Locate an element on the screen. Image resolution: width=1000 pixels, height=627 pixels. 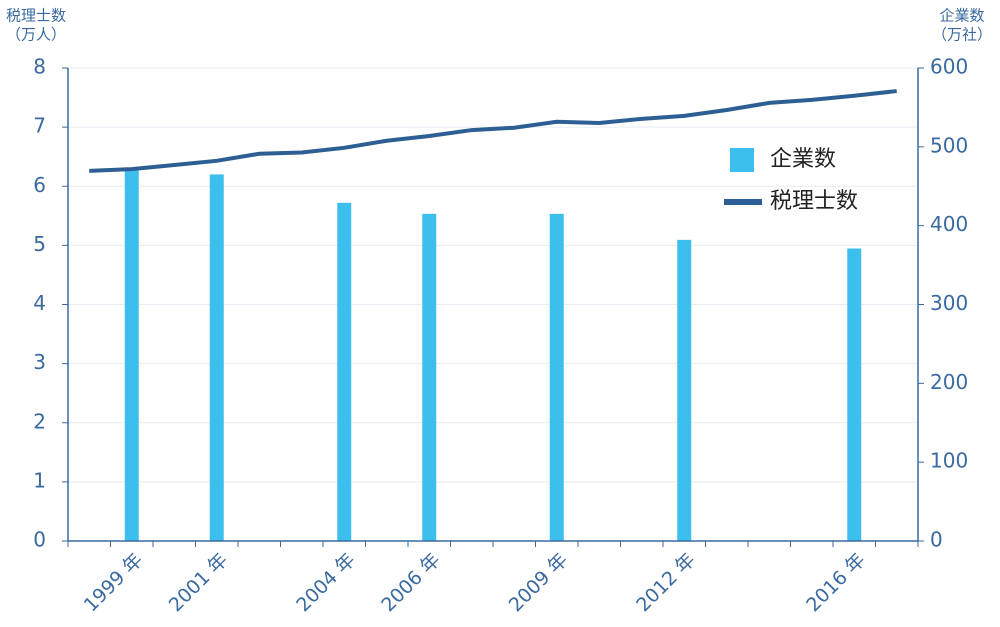
x-tick-label: 2001 年 is located at coordinates (198, 582).